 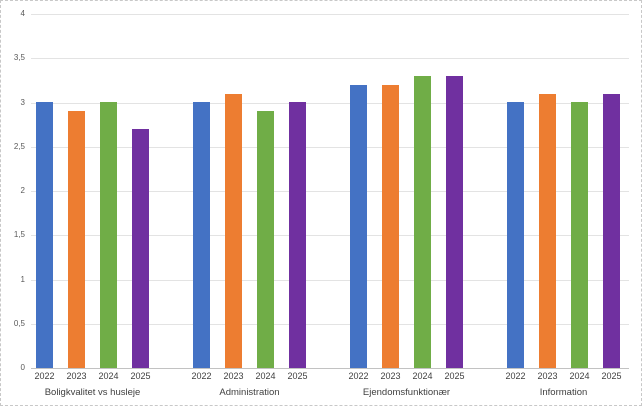 What do you see at coordinates (22, 102) in the screenshot?
I see `y-tick-label: 3` at bounding box center [22, 102].